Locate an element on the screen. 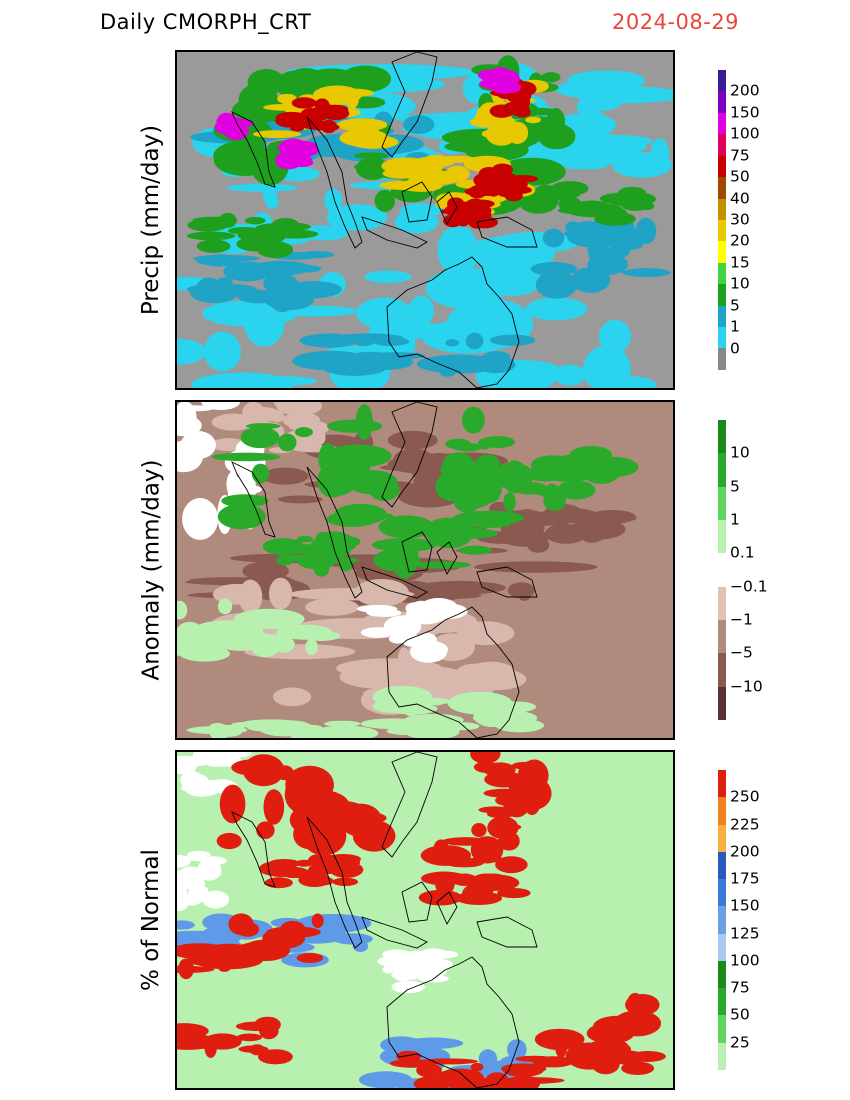 The image size is (850, 1100). colorbar-label: 20 is located at coordinates (740, 240).